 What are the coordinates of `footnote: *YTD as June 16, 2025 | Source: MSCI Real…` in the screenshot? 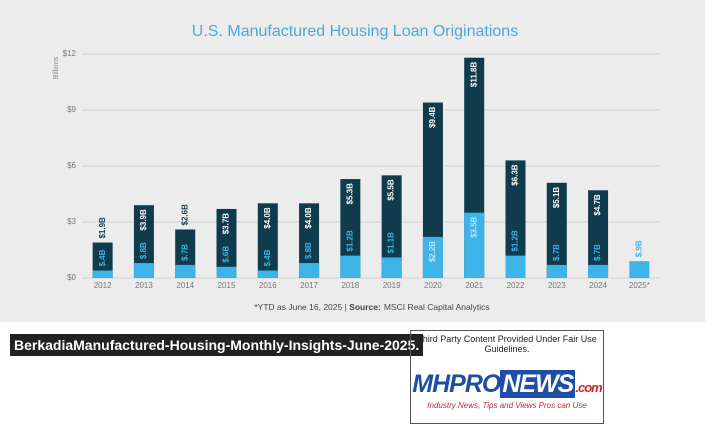 It's located at (371, 307).